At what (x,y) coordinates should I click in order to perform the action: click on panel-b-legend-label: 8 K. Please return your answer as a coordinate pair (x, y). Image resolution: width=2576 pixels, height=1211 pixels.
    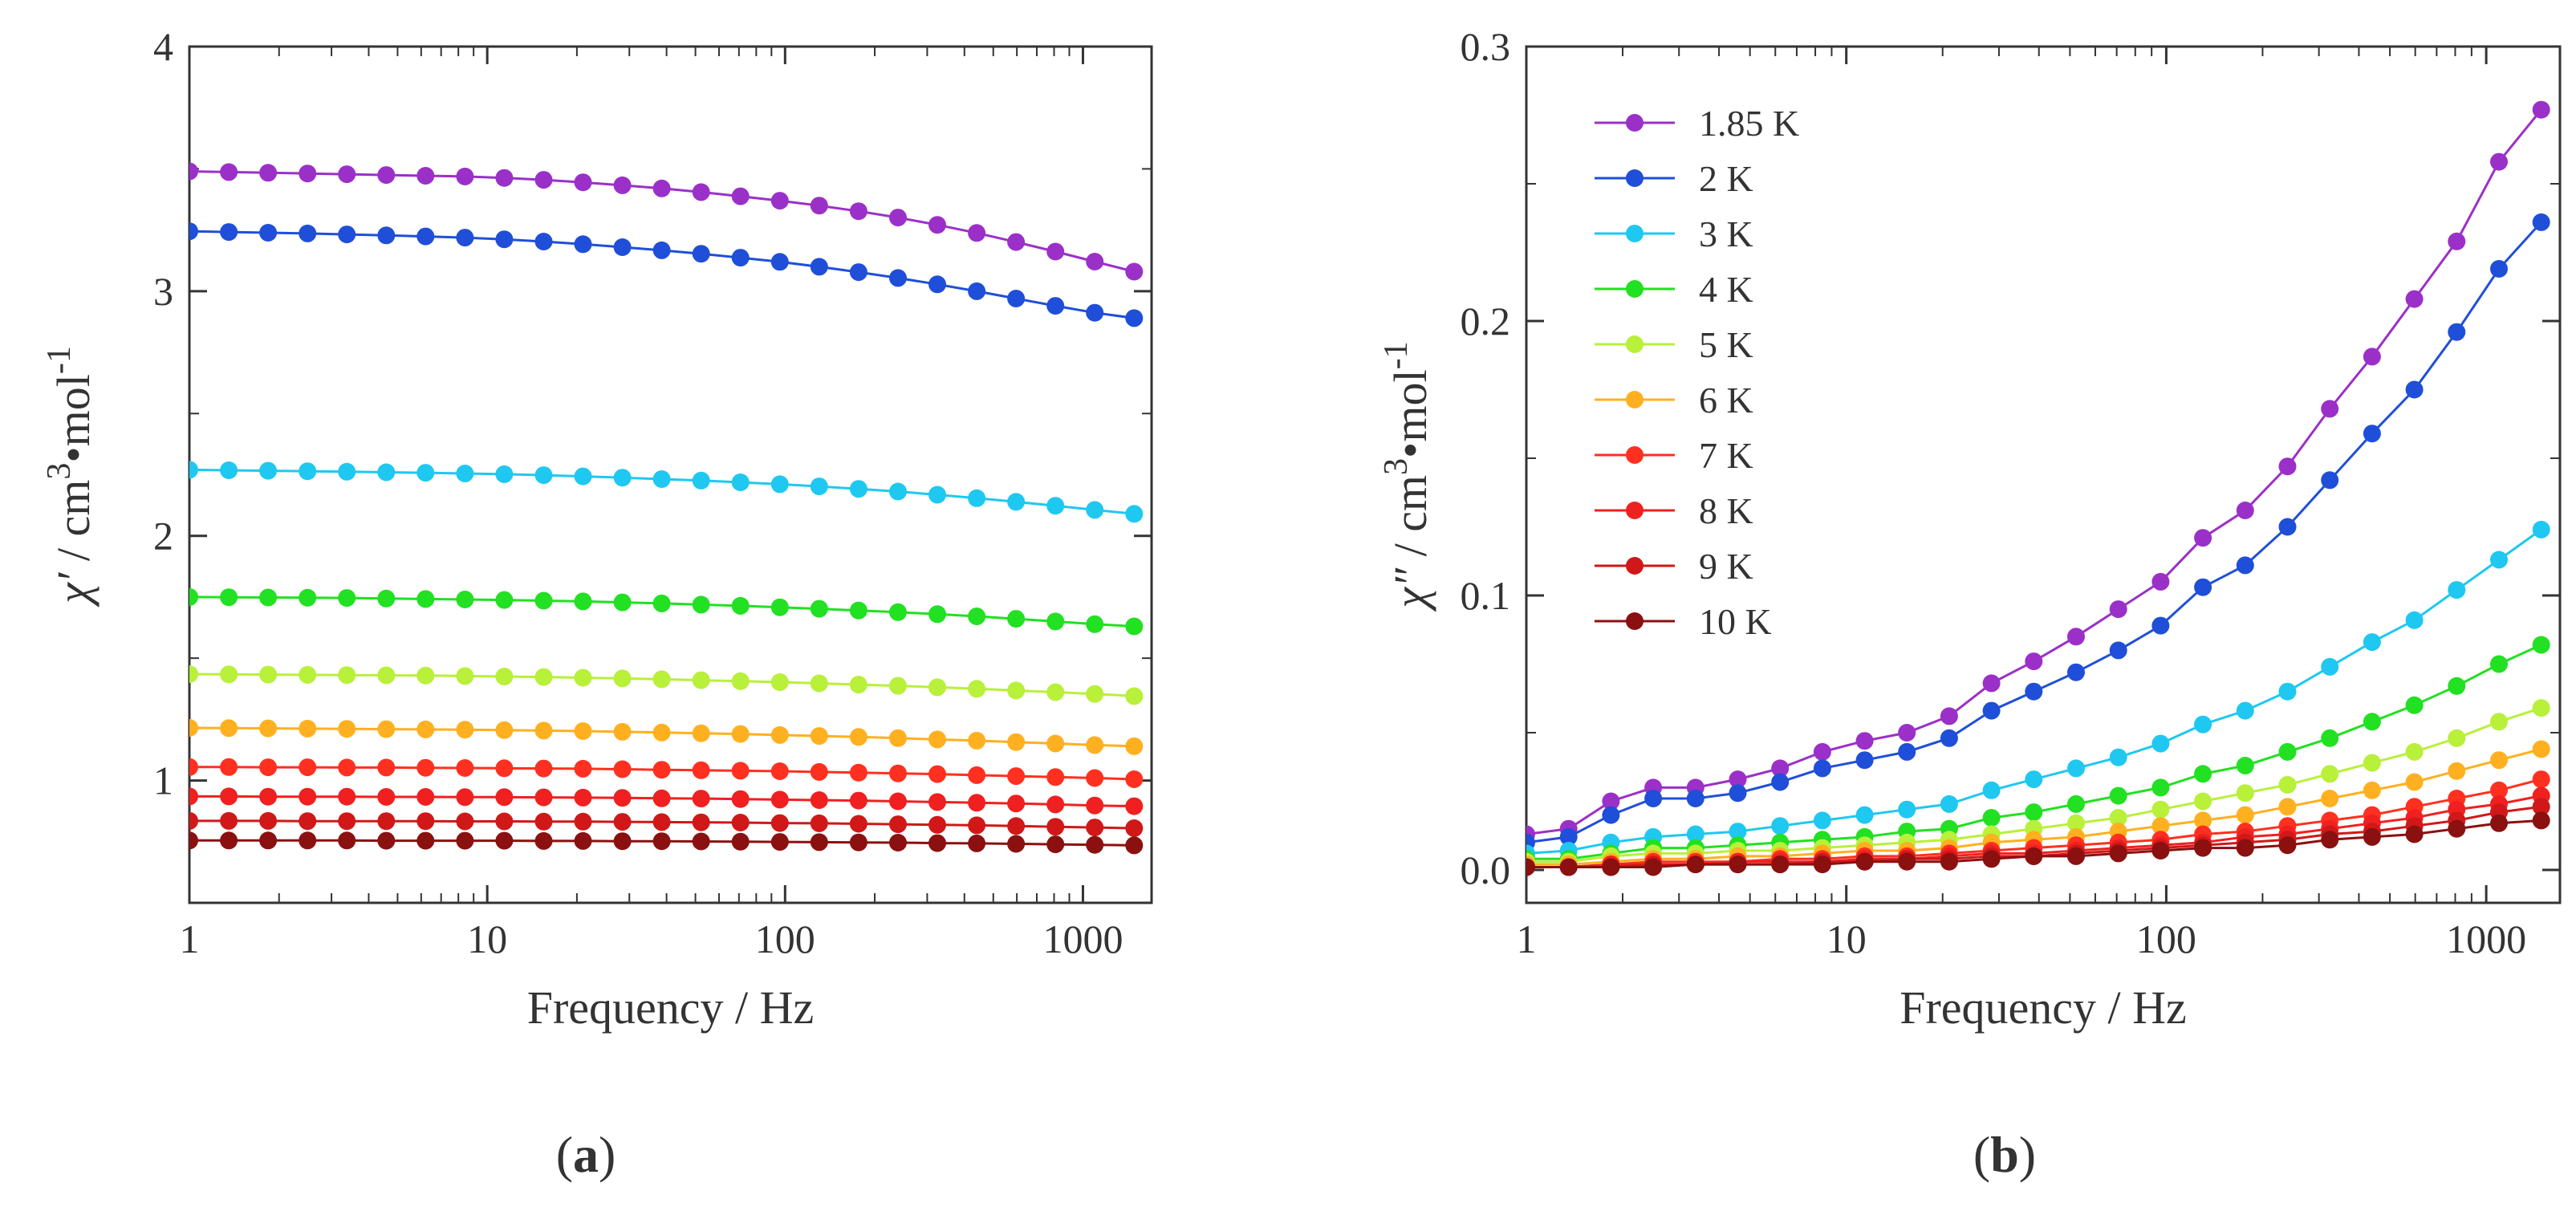
    Looking at the image, I should click on (1726, 511).